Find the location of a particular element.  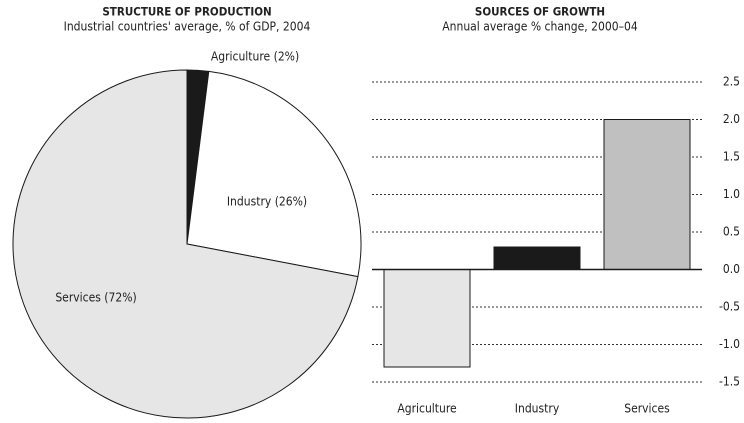

slice-label: Agriculture (2%) is located at coordinates (255, 57).